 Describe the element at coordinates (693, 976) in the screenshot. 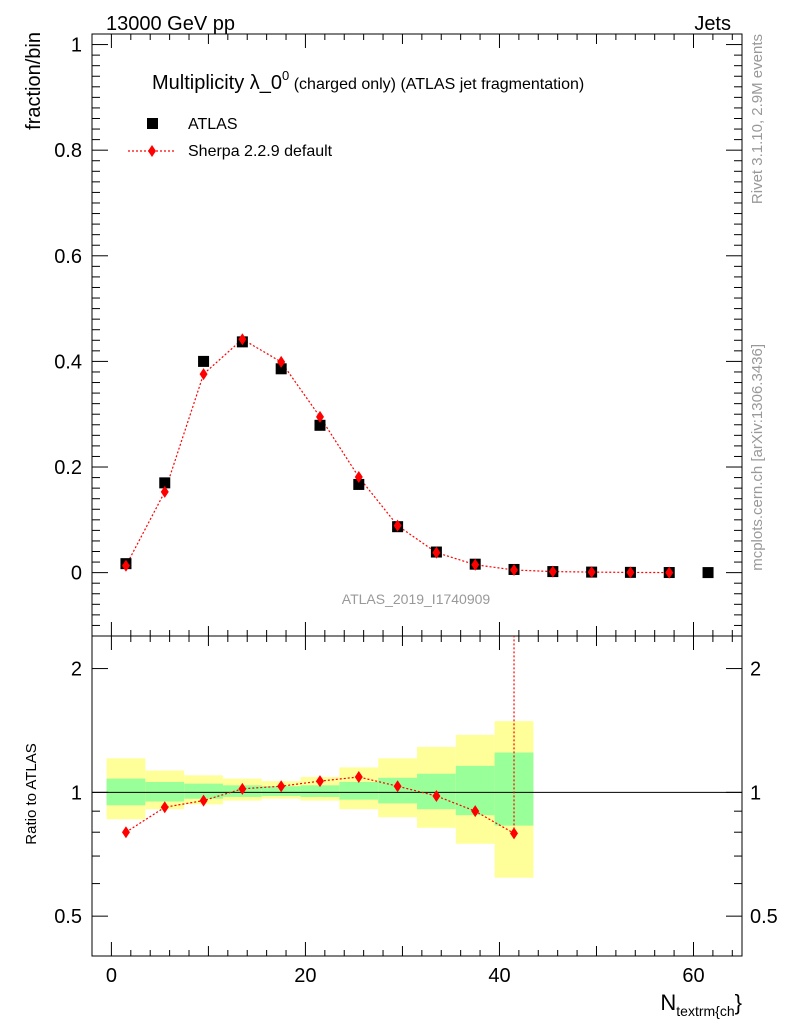

I see `x-tick-label: 60` at that location.